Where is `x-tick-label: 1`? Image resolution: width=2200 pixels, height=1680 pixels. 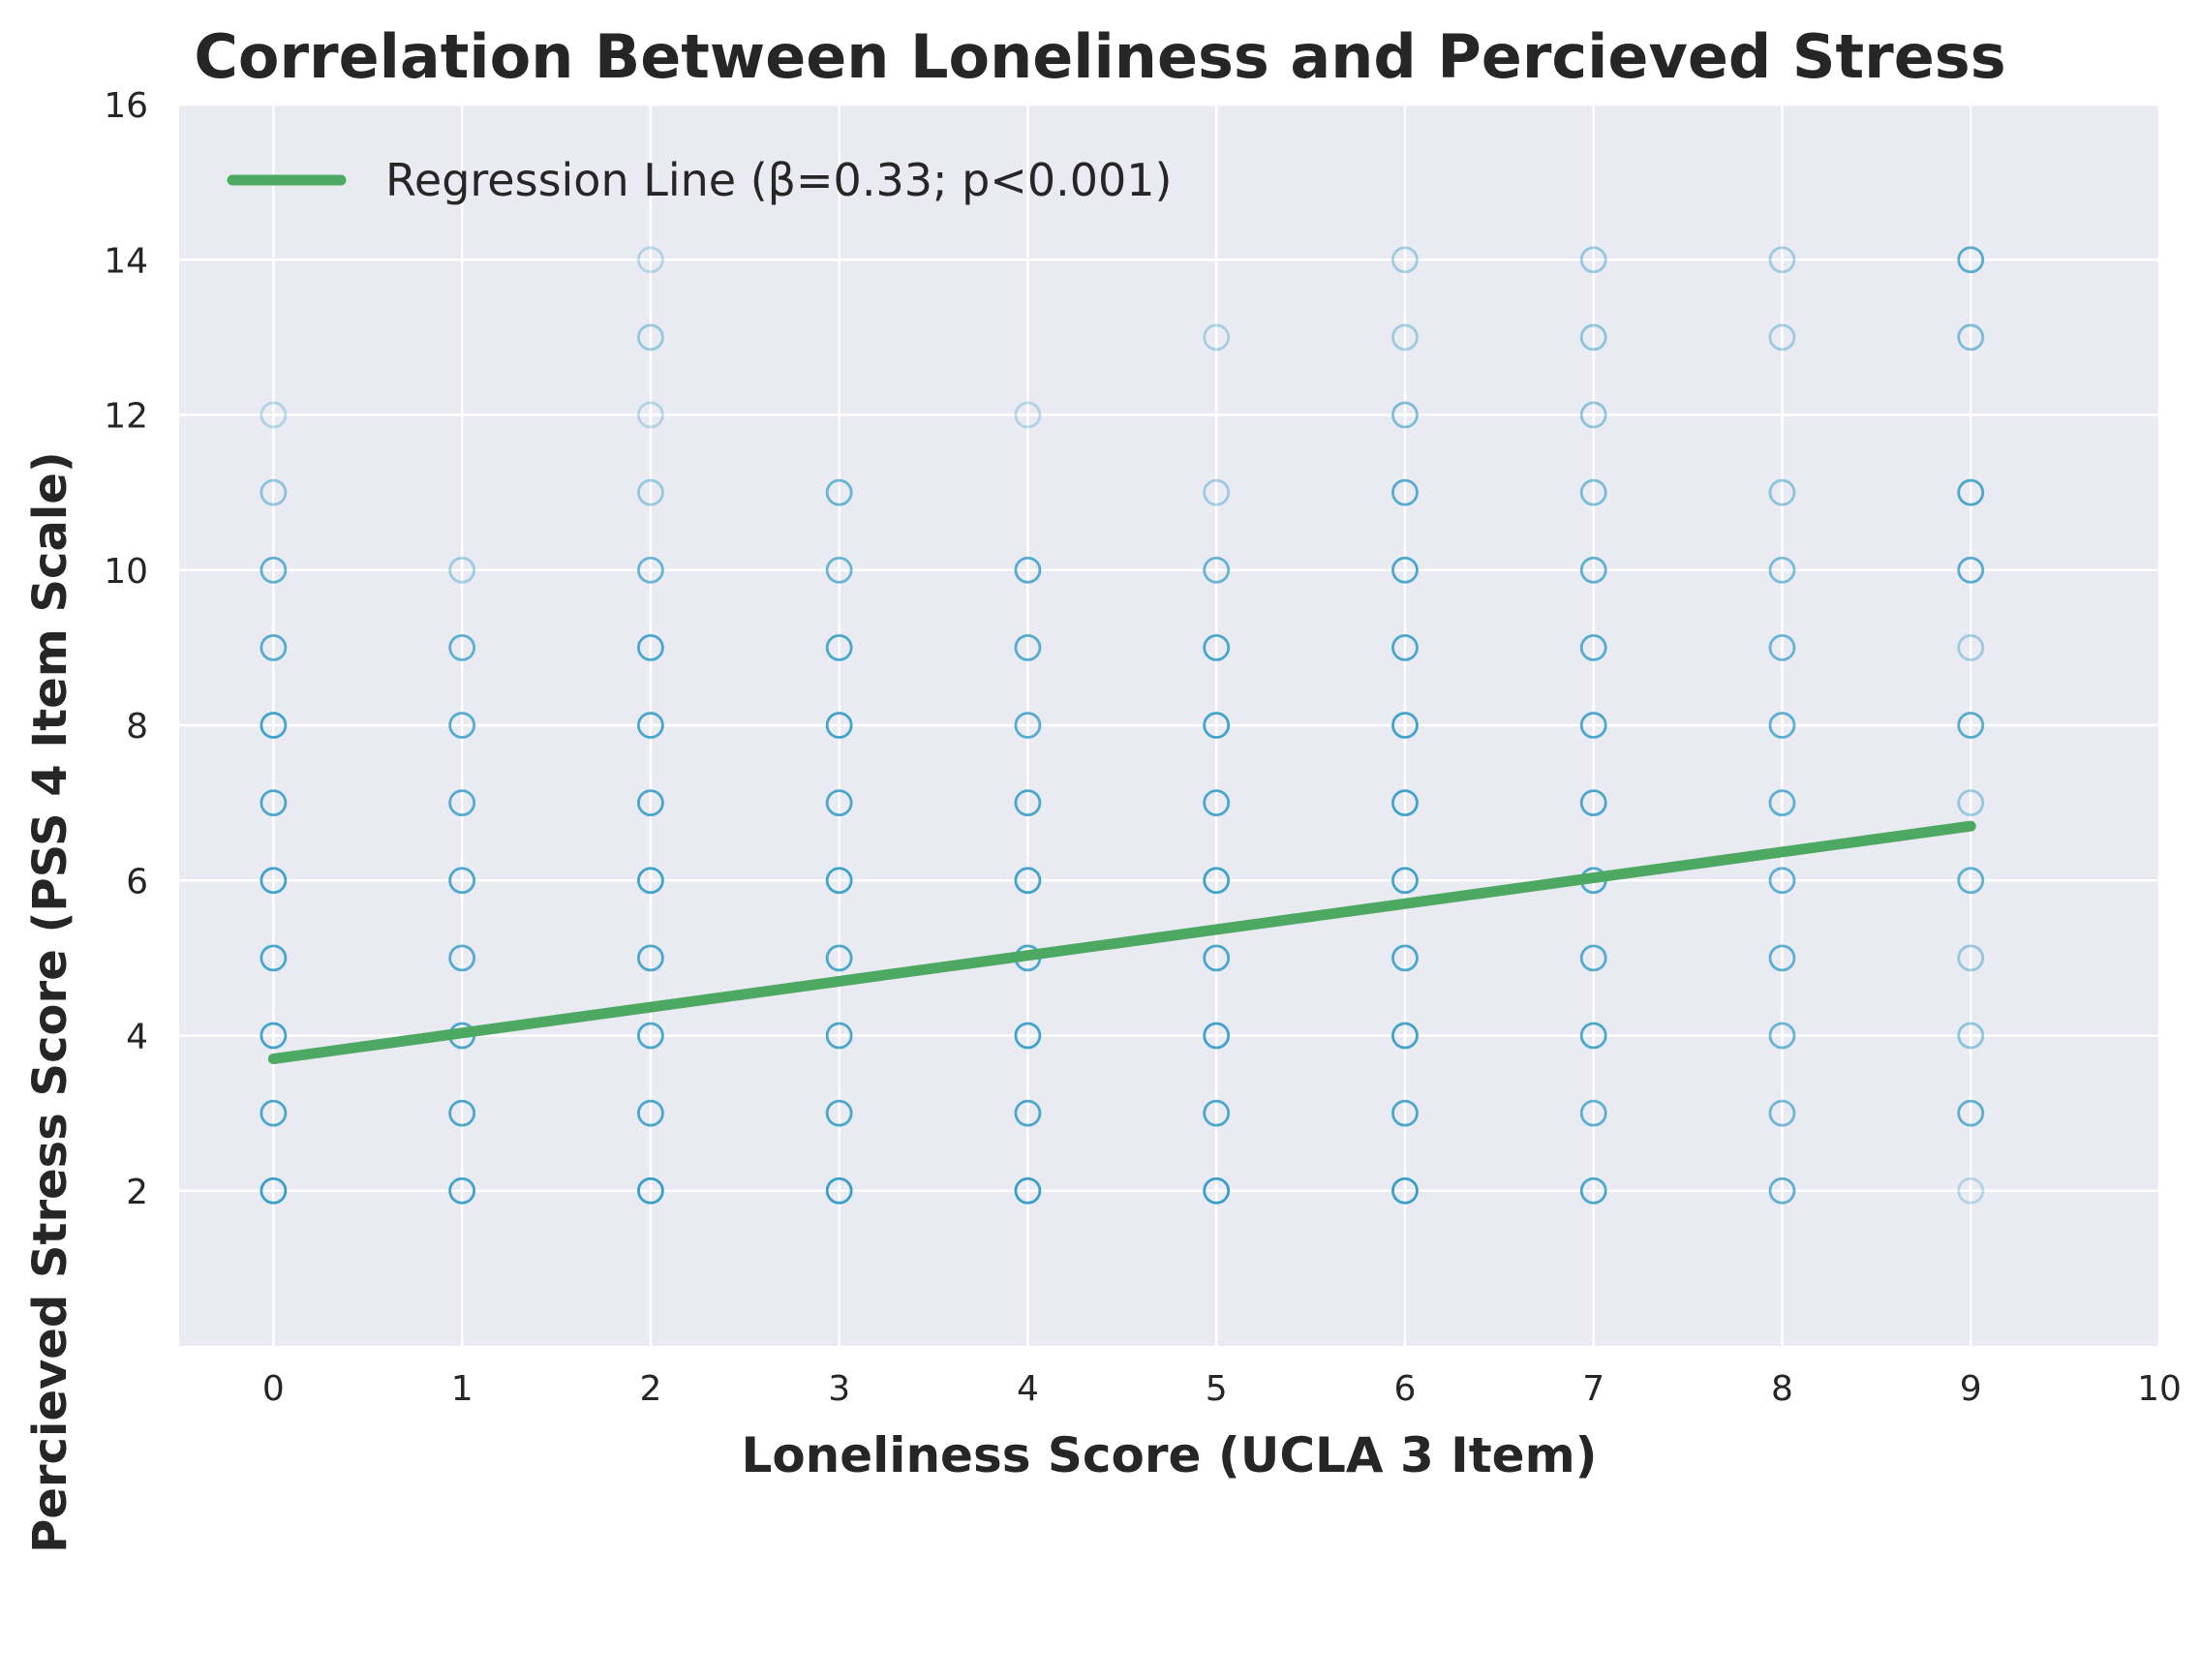
x-tick-label: 1 is located at coordinates (462, 1389).